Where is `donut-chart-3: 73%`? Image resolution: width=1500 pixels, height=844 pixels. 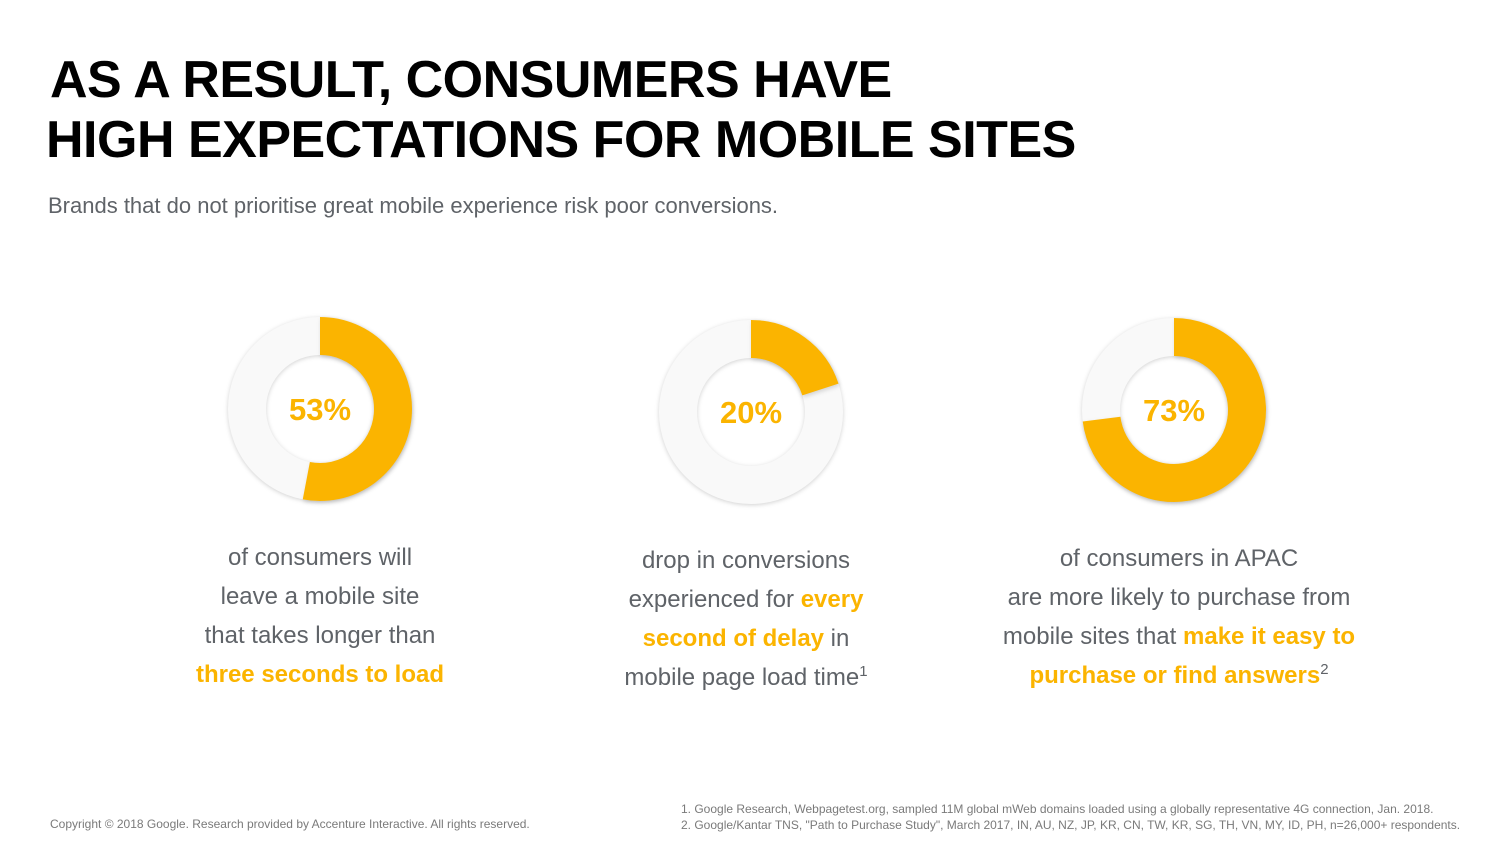
donut-chart-3: 73% is located at coordinates (1174, 410).